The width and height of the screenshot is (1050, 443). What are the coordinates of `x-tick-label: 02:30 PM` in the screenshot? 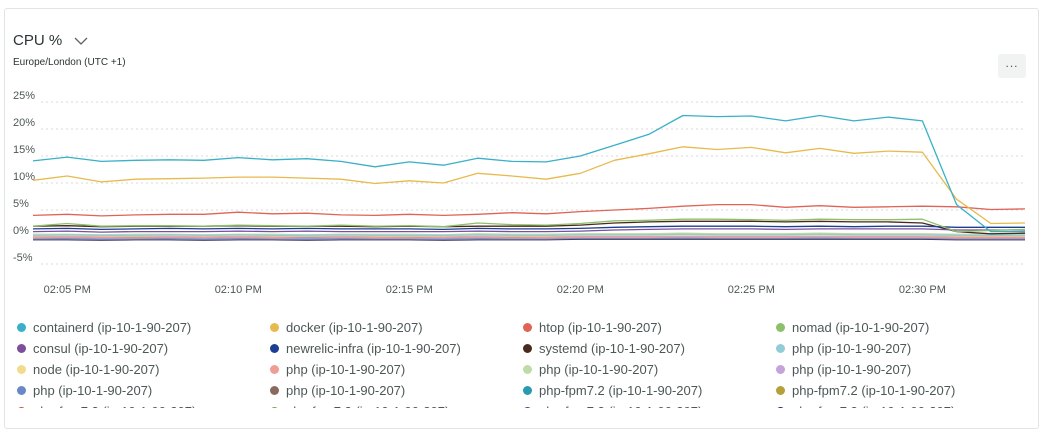 It's located at (922, 290).